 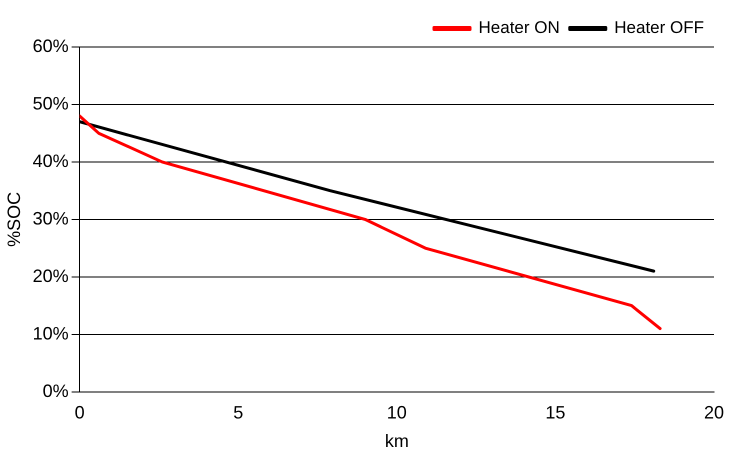 I want to click on legend-label: Heater ON, so click(x=519, y=28).